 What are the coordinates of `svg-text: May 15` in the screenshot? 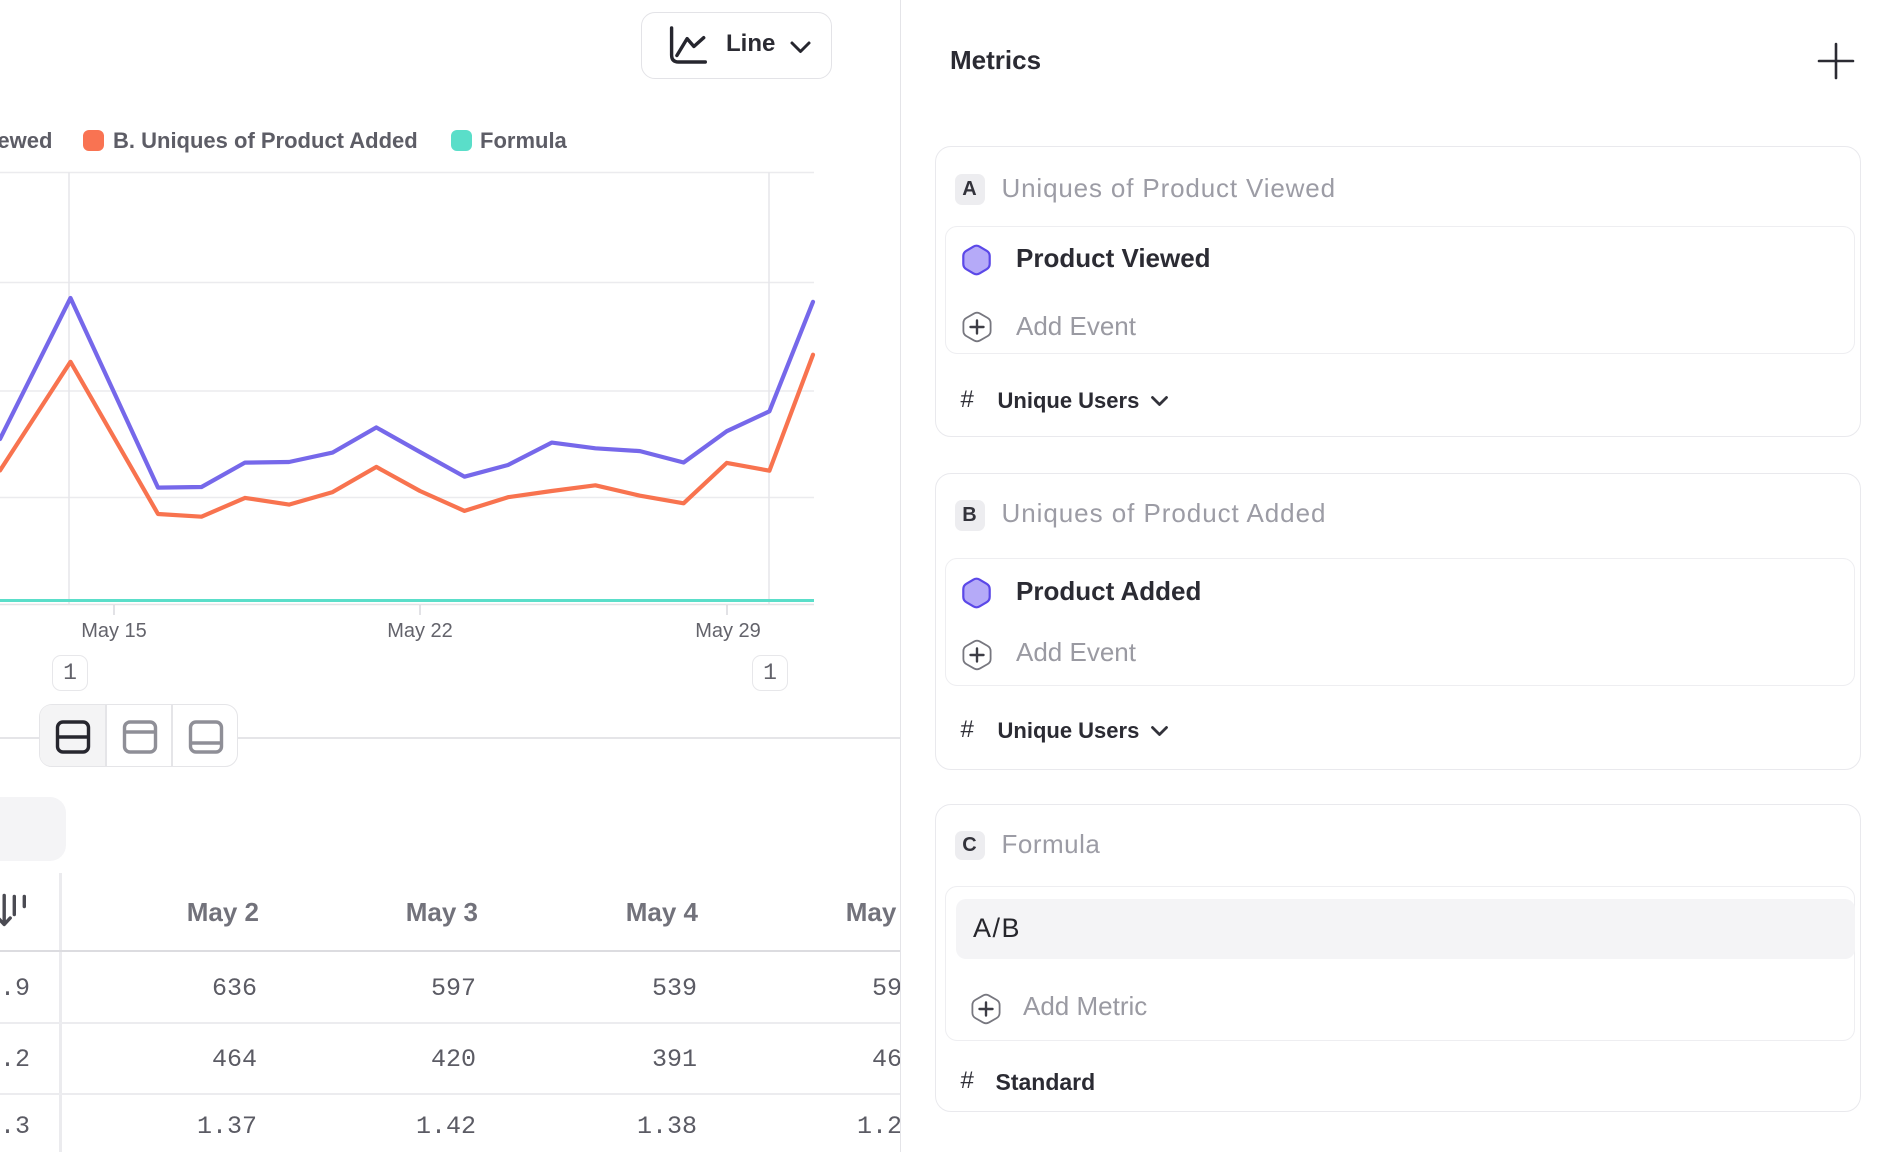 It's located at (114, 631).